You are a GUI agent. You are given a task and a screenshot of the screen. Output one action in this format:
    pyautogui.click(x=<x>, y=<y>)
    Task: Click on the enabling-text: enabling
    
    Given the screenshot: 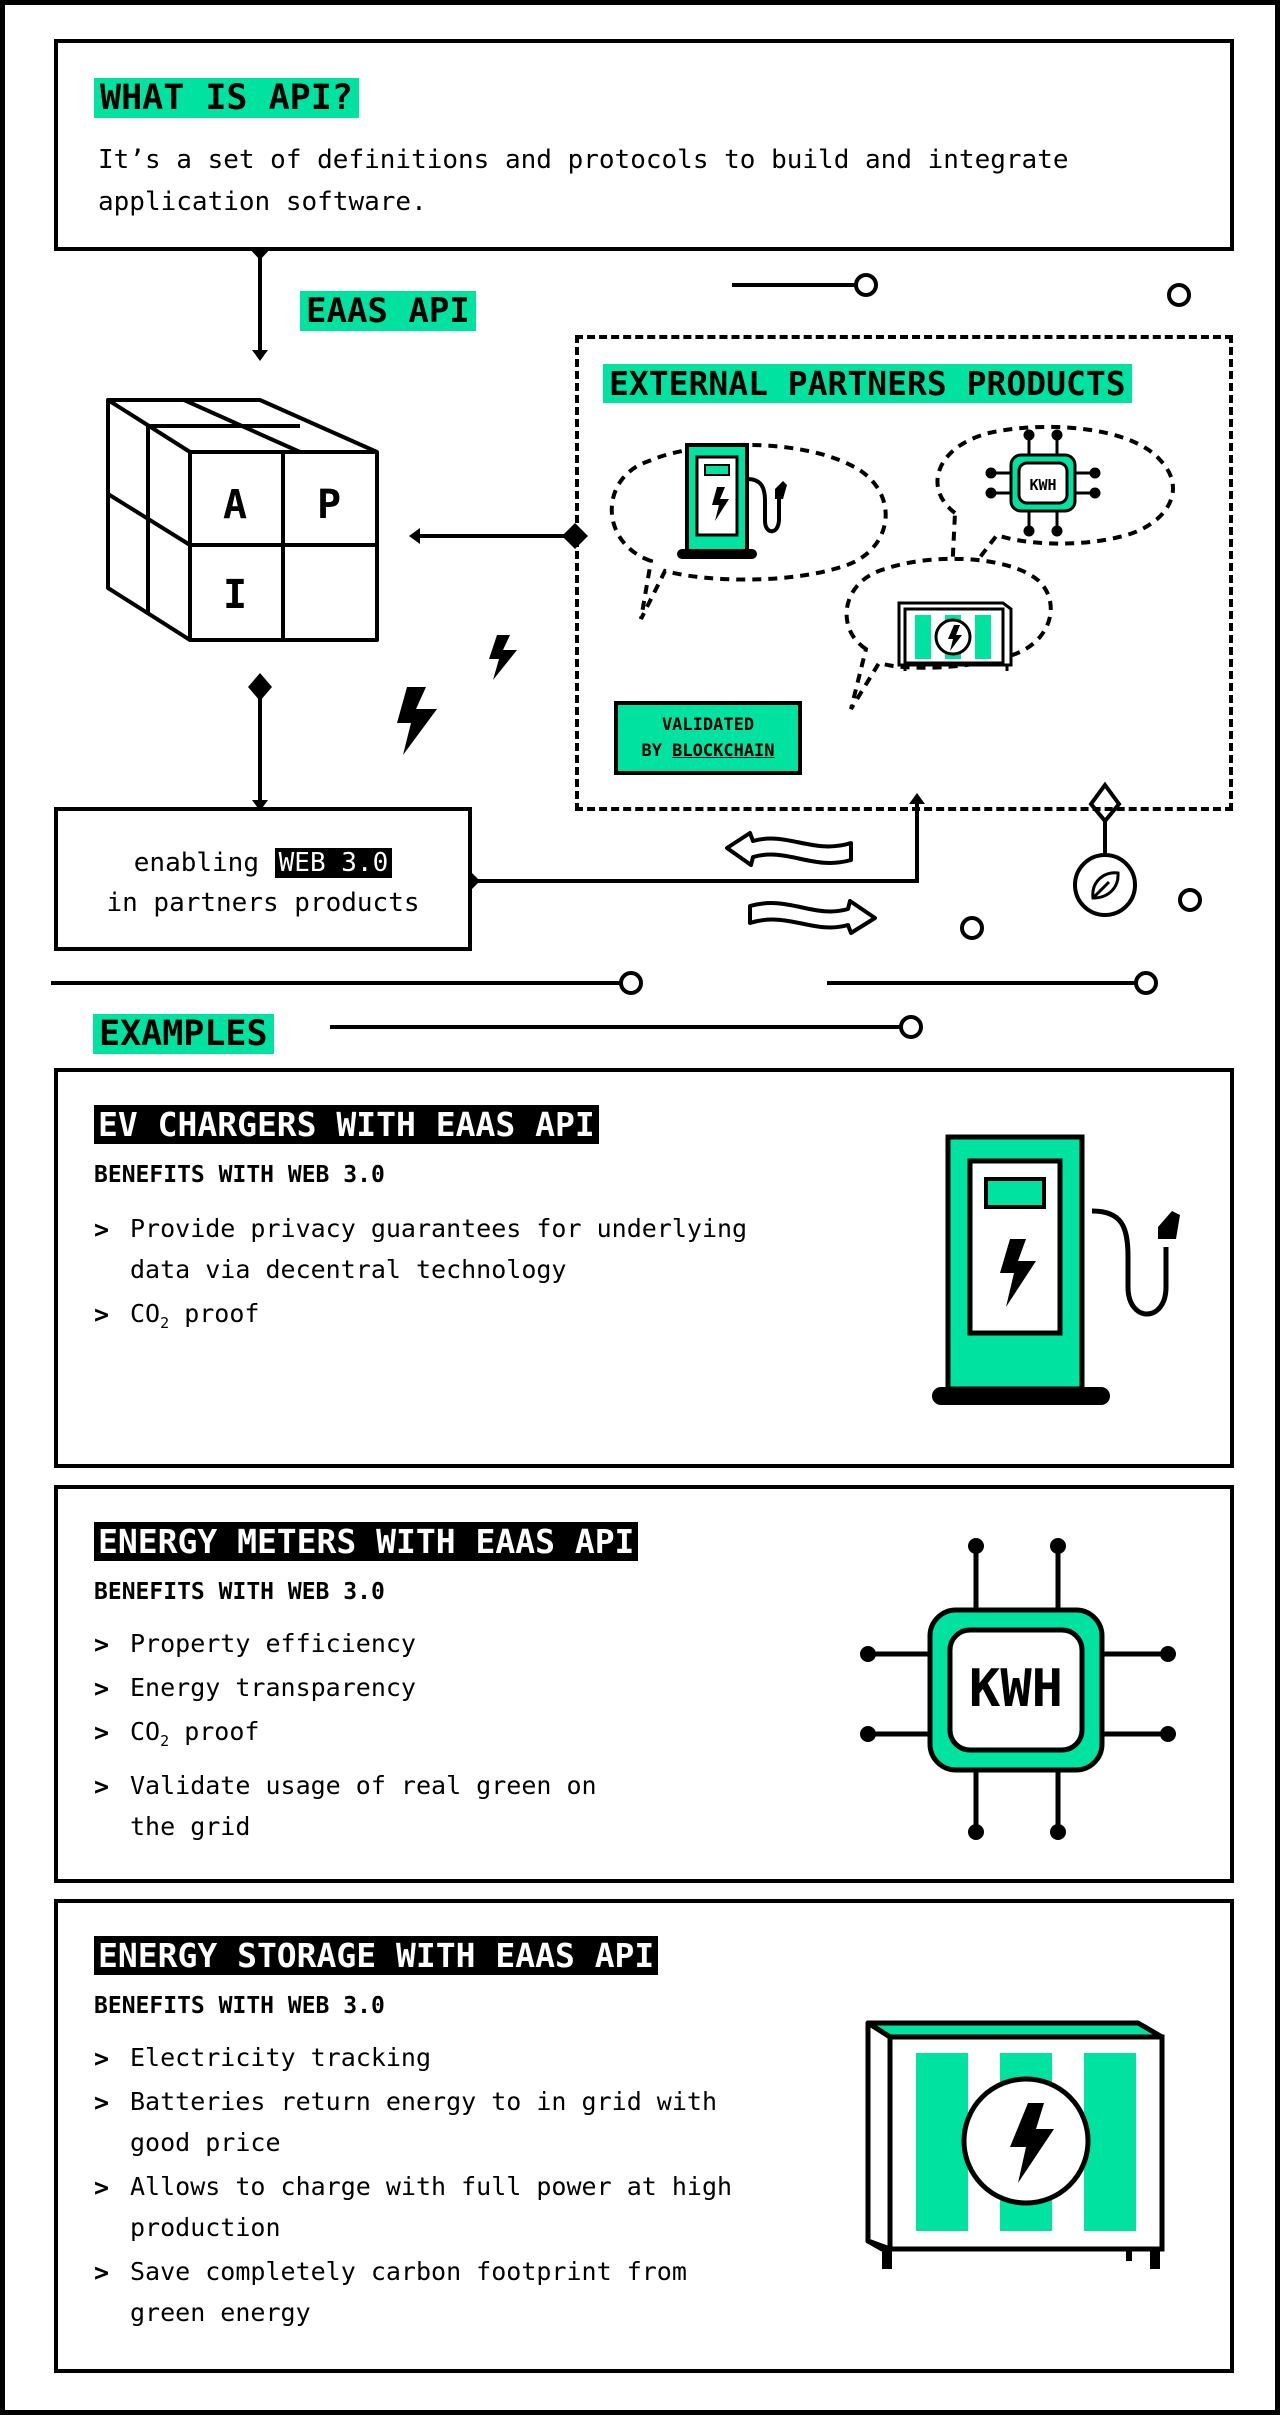 What is the action you would take?
    pyautogui.click(x=204, y=863)
    